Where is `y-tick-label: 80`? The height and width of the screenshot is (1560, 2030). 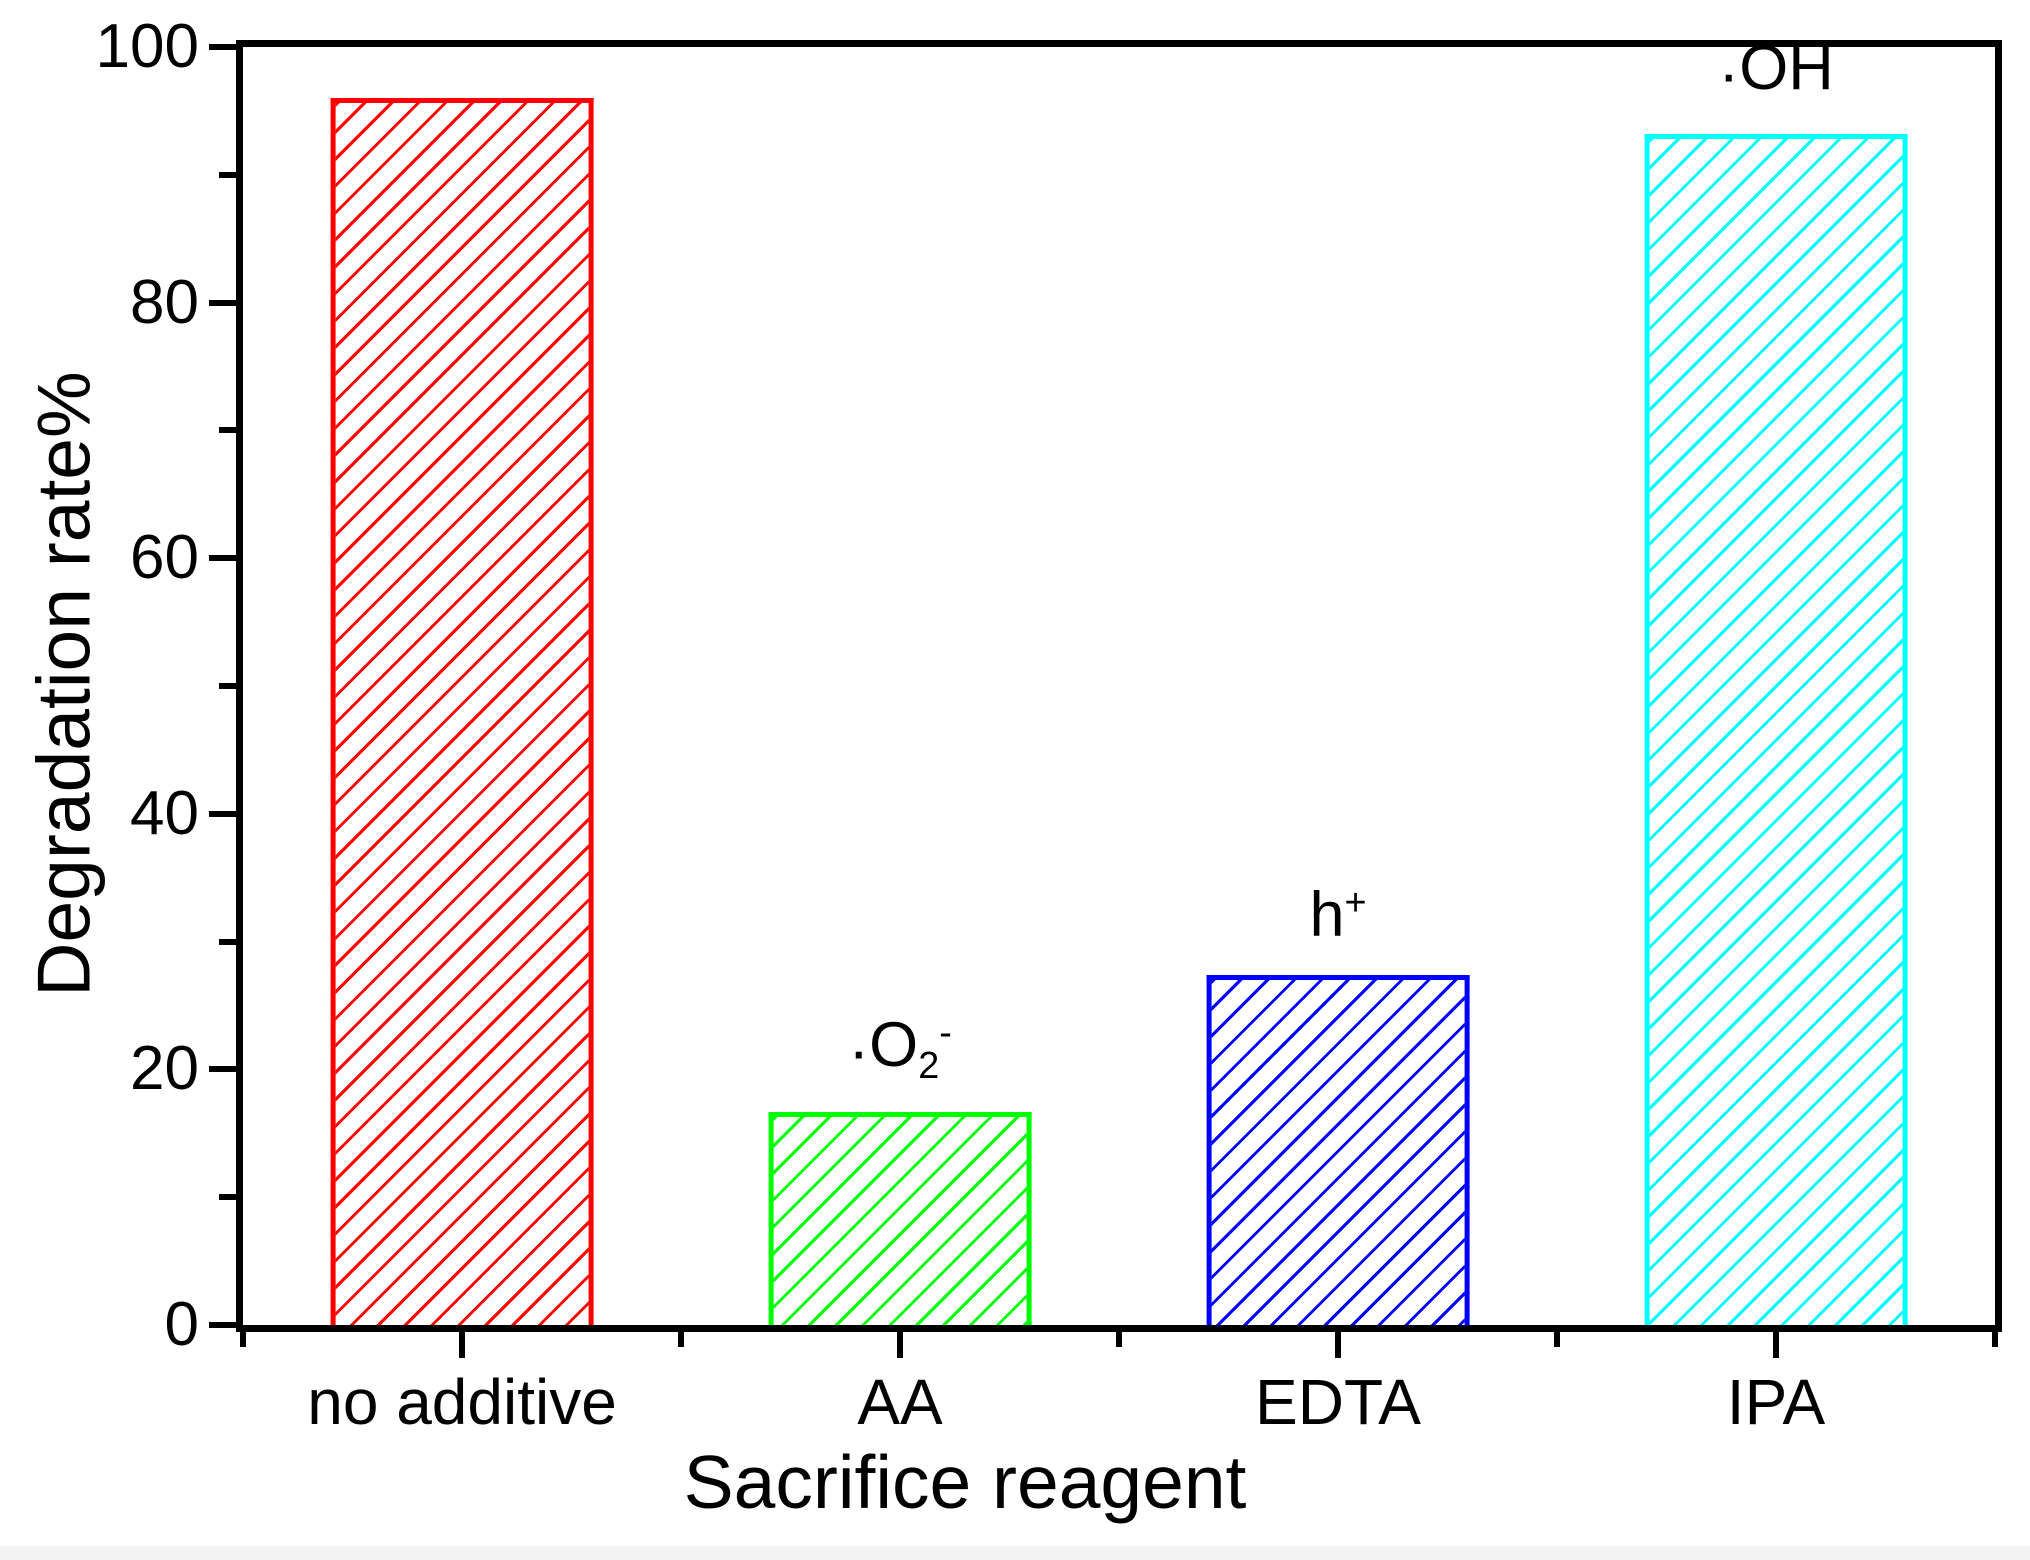
y-tick-label: 80 is located at coordinates (164, 302).